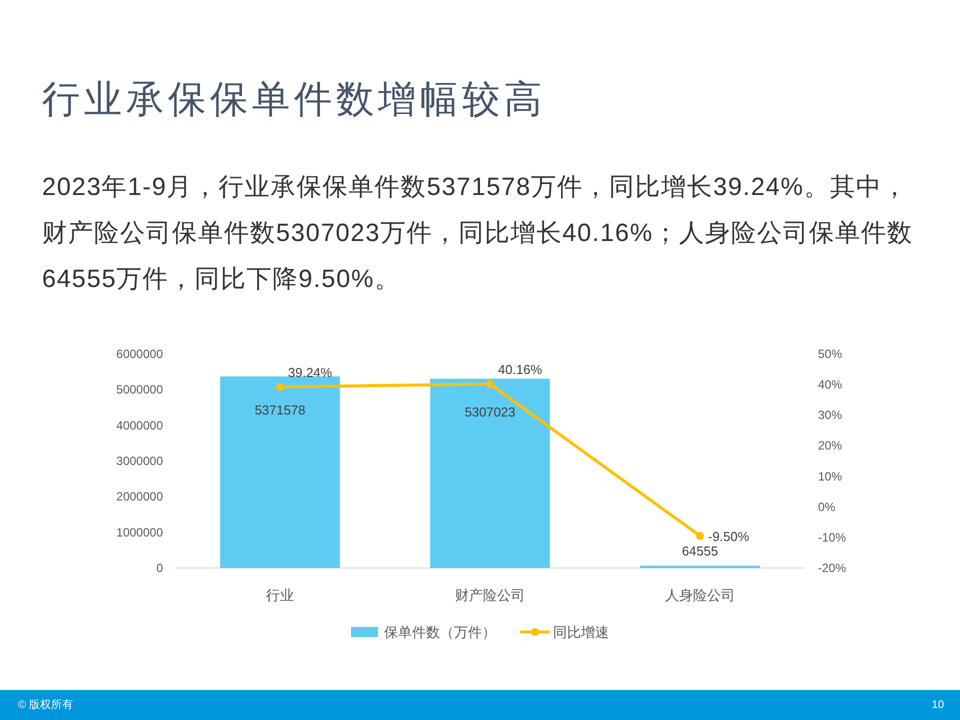  What do you see at coordinates (294, 100) in the screenshot?
I see `chart-title: 行业承保保单件数增幅较高` at bounding box center [294, 100].